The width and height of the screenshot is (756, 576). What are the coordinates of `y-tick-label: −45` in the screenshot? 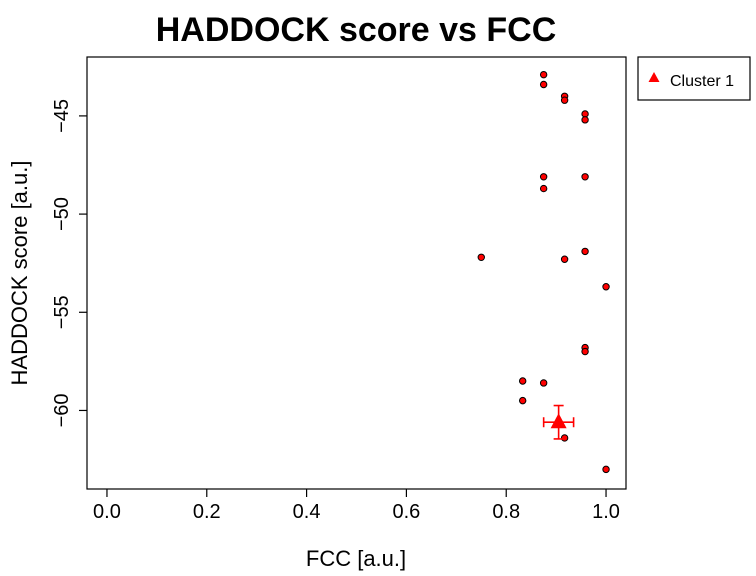 It's located at (62, 116).